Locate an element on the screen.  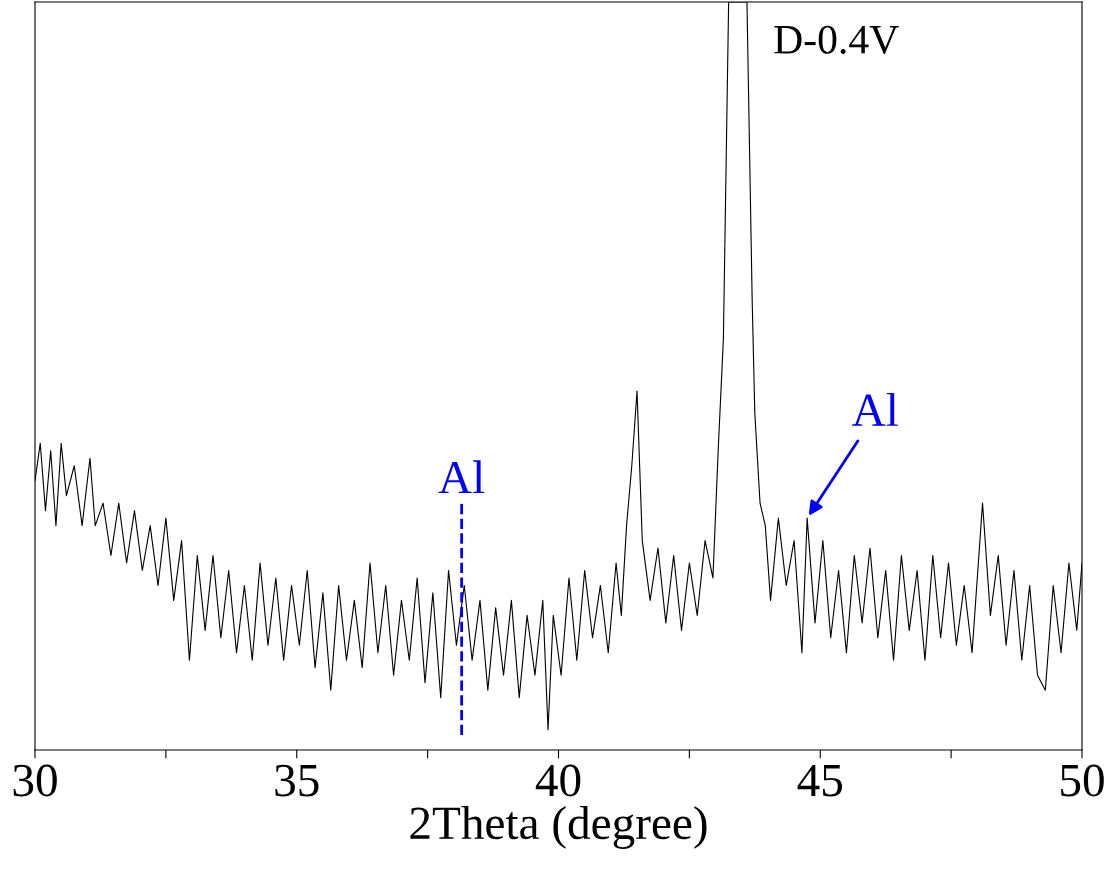
x-tick-label: 30 is located at coordinates (35, 780).